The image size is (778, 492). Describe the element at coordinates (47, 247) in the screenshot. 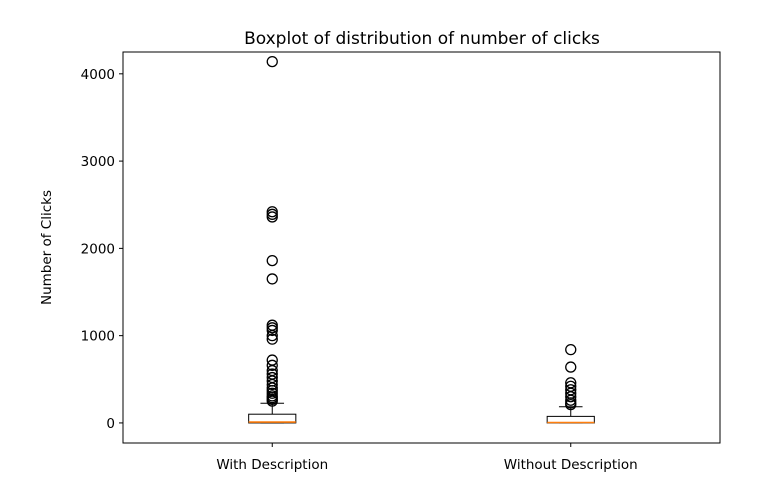

I see `y-axis-label: Number of Clicks` at that location.